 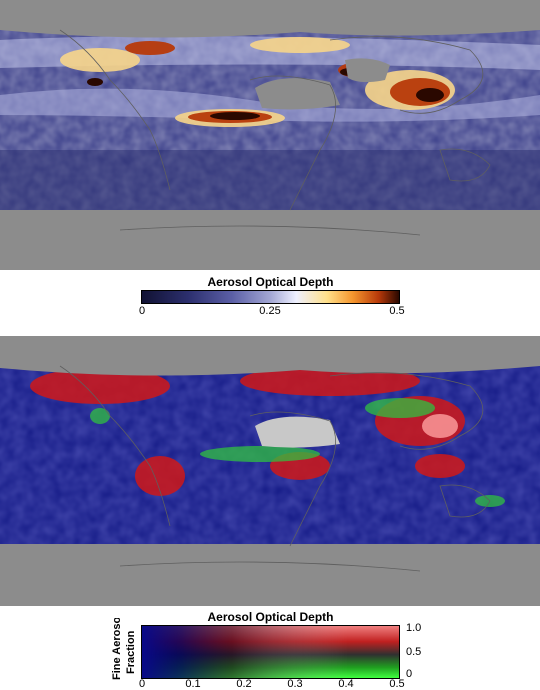 I want to click on aod-fine-fraction-colorbar, so click(x=270, y=652).